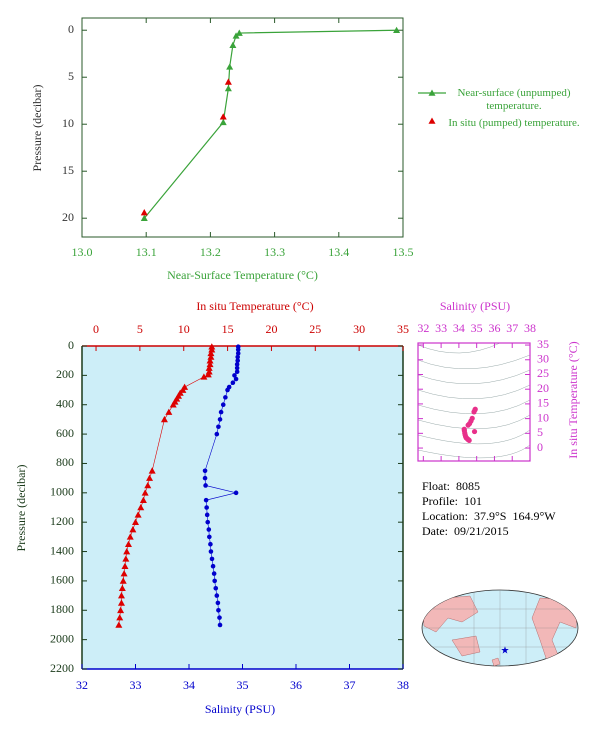 The width and height of the screenshot is (601, 732). Describe the element at coordinates (540, 447) in the screenshot. I see `y-tick-label: 0` at that location.